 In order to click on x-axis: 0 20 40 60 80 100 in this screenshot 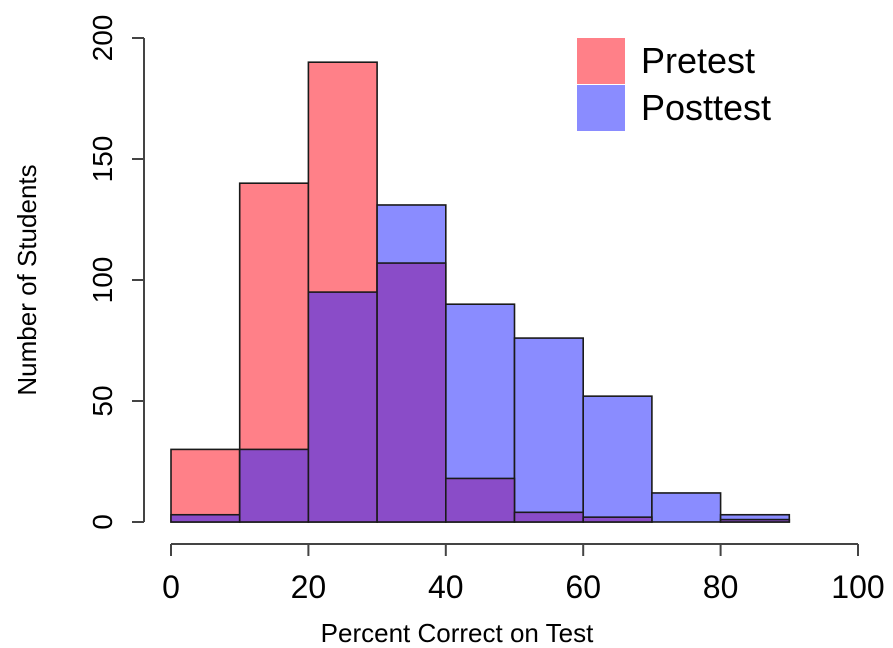, I will do `click(523, 574)`.